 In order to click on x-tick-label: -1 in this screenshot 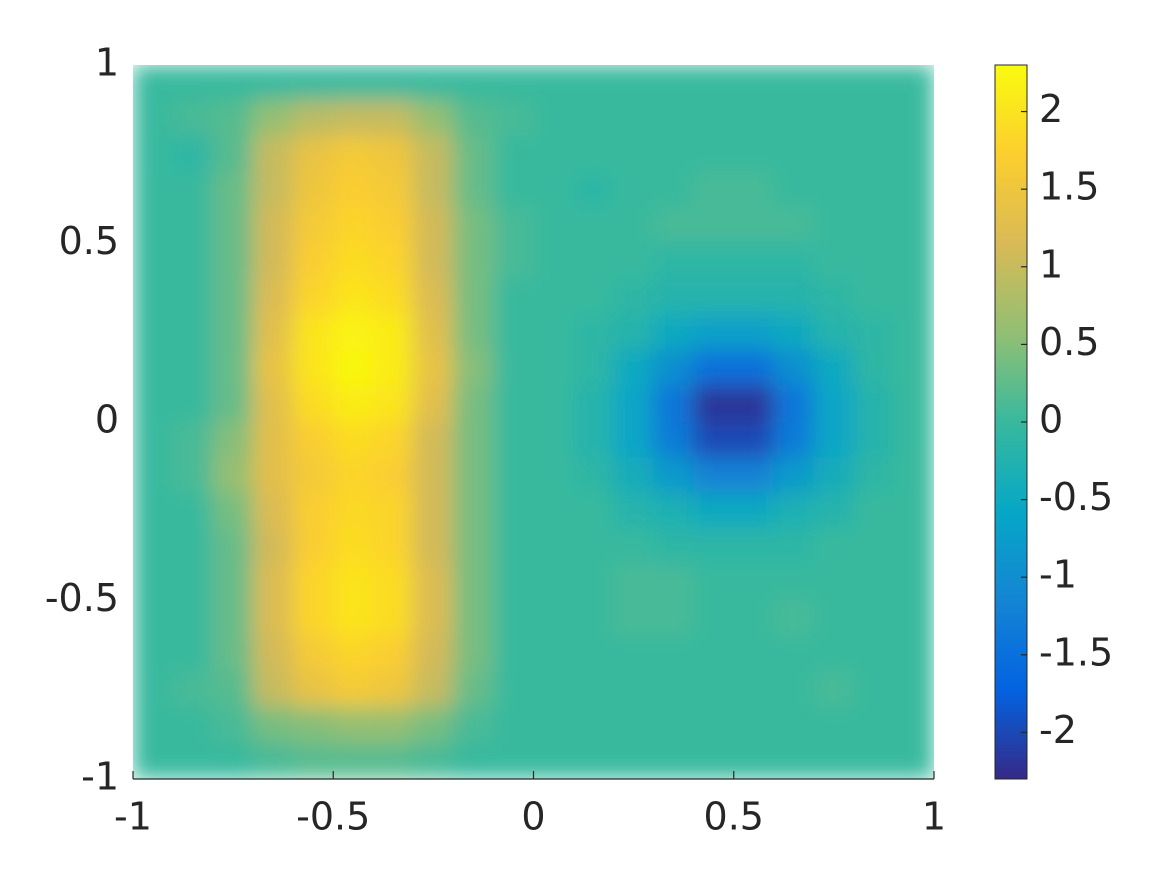, I will do `click(133, 817)`.